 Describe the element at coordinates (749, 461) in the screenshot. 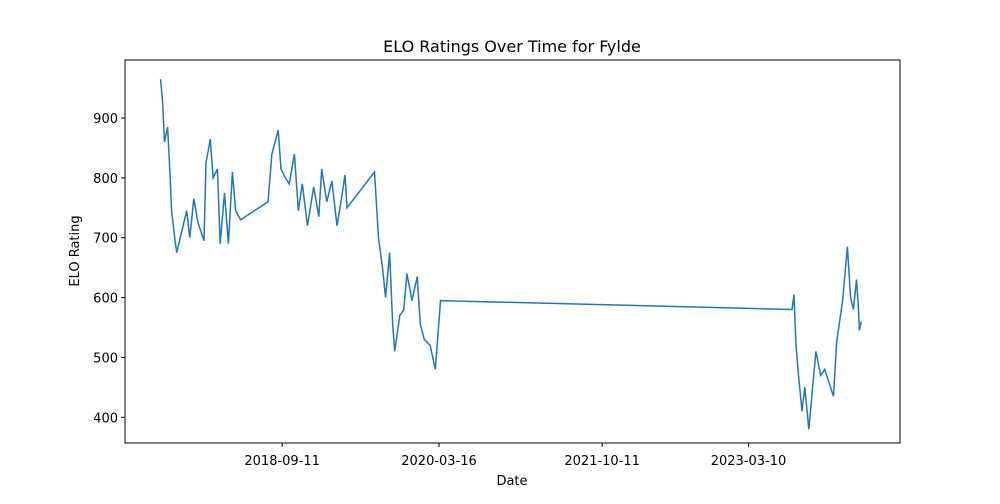

I see `x-tick-label: 2023-03-10` at that location.